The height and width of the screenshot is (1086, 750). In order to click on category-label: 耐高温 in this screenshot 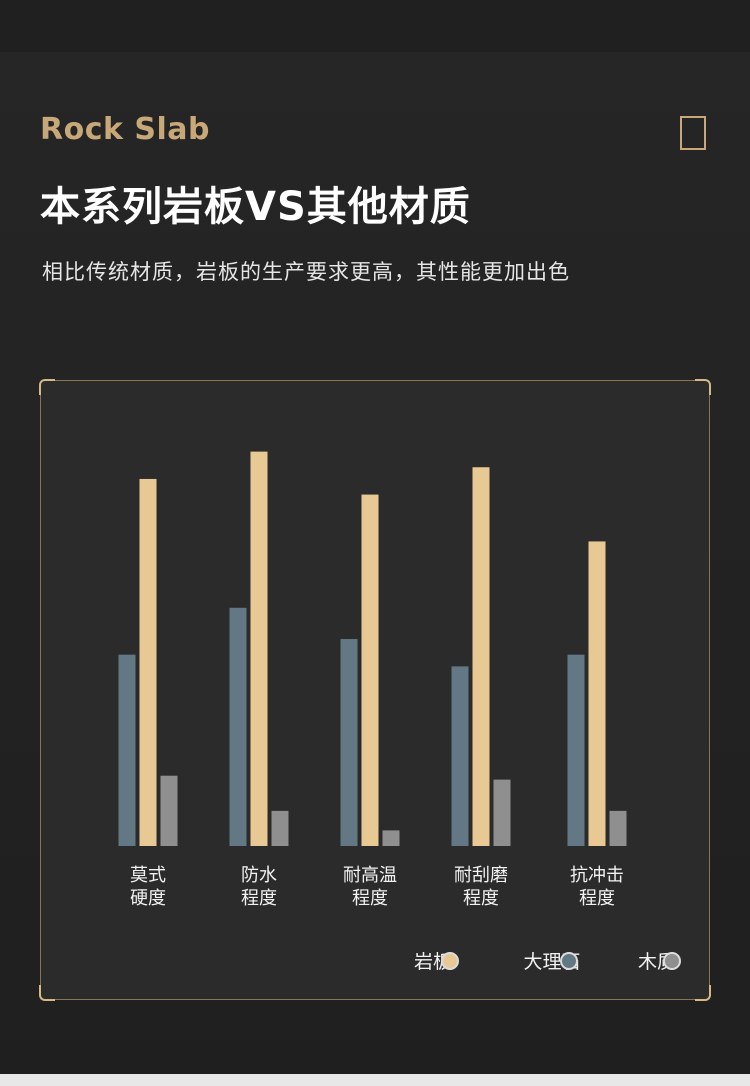, I will do `click(370, 875)`.